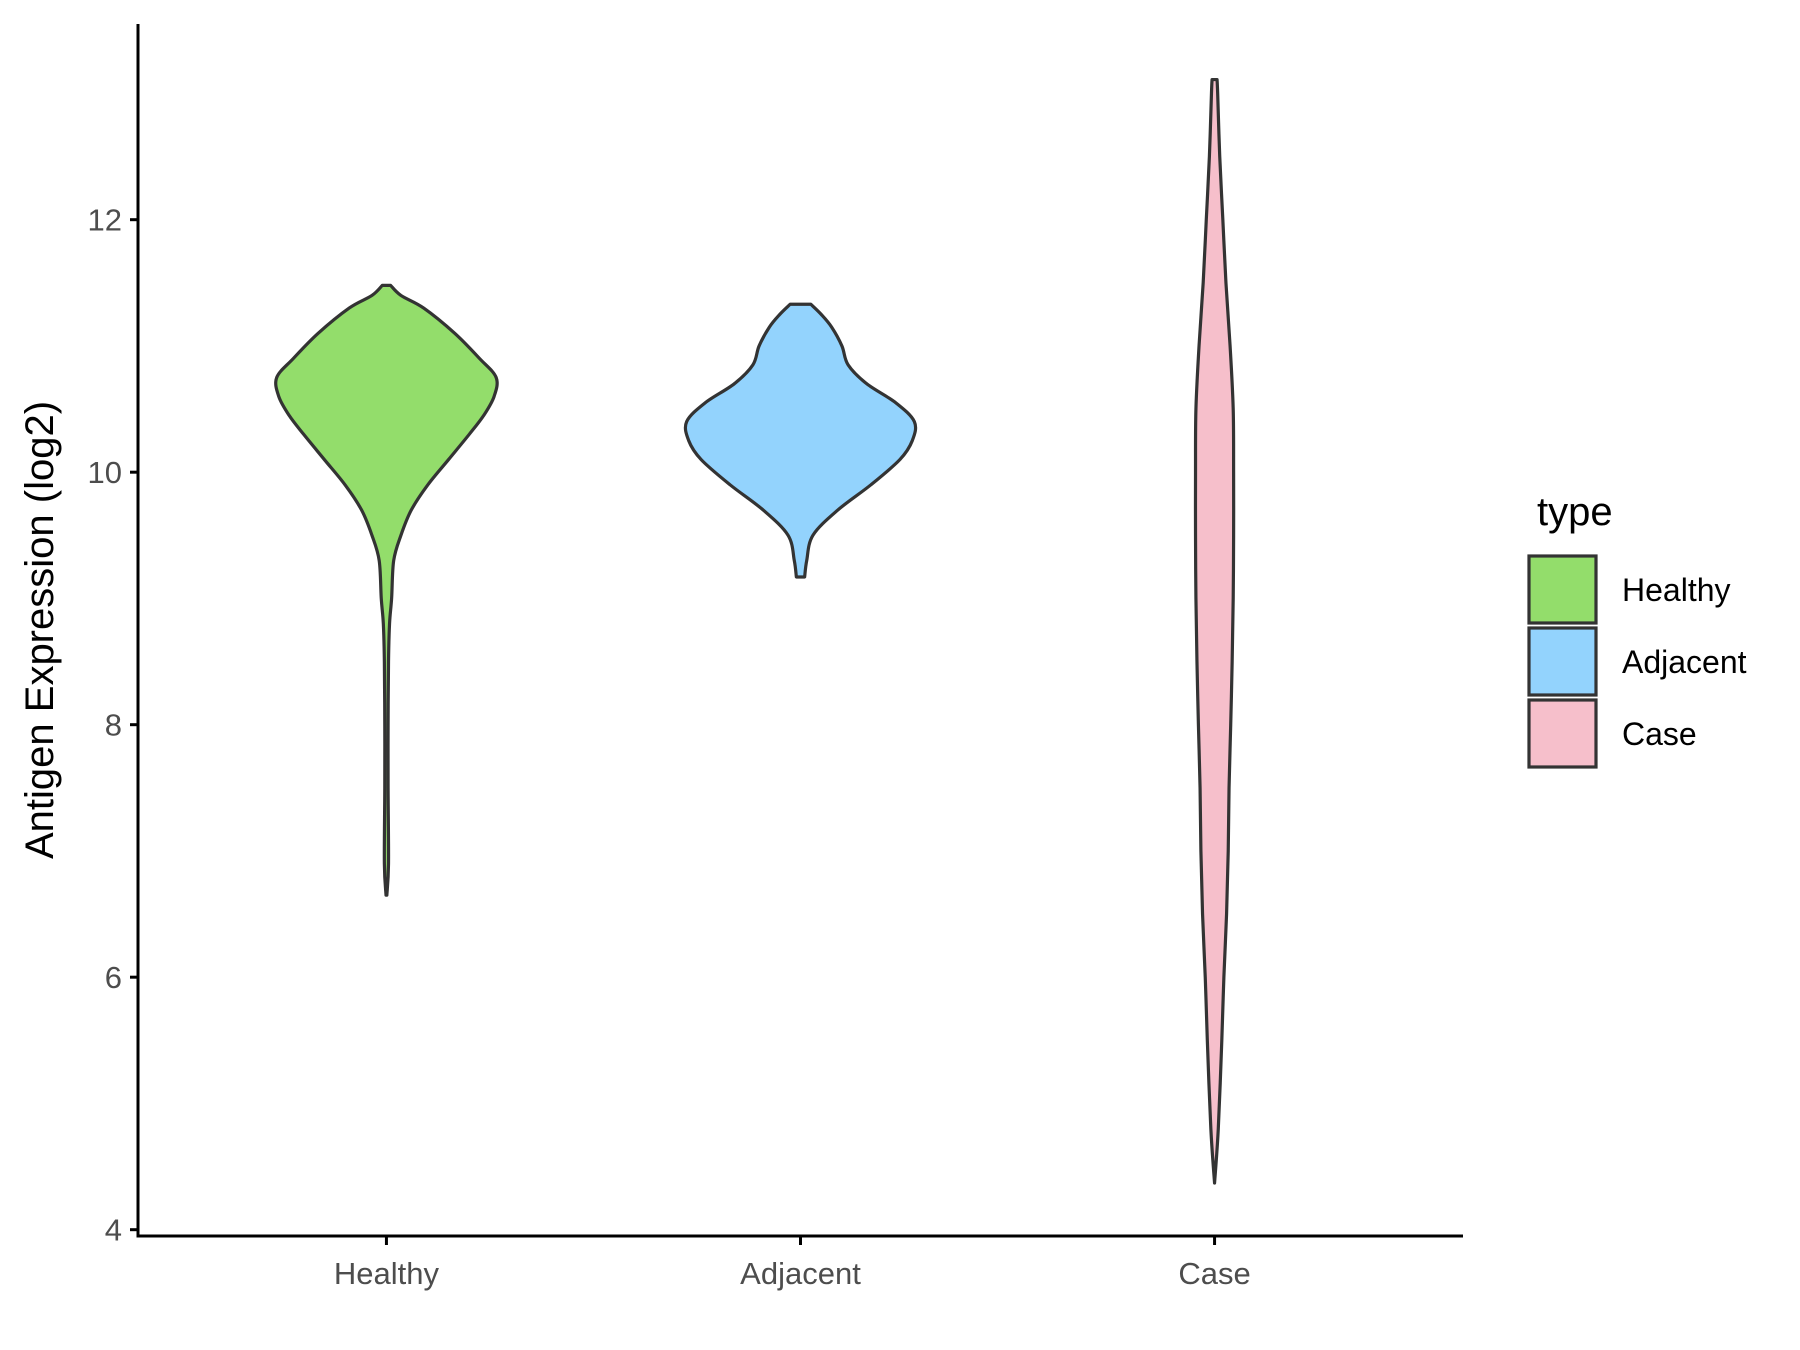 This screenshot has height=1350, width=1800. What do you see at coordinates (1676, 590) in the screenshot?
I see `legend-label-healthy: Healthy` at bounding box center [1676, 590].